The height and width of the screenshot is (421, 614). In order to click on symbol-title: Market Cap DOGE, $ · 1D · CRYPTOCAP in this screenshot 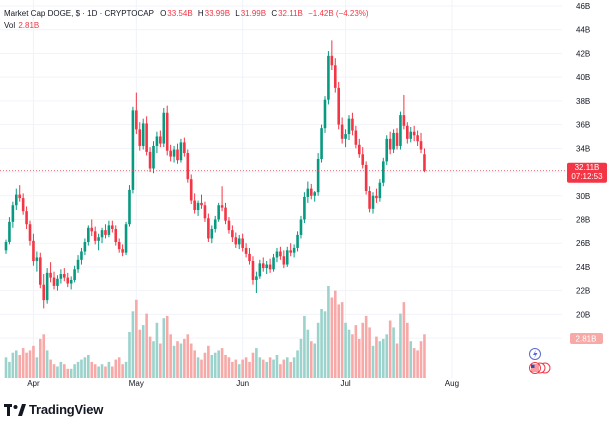, I will do `click(79, 13)`.